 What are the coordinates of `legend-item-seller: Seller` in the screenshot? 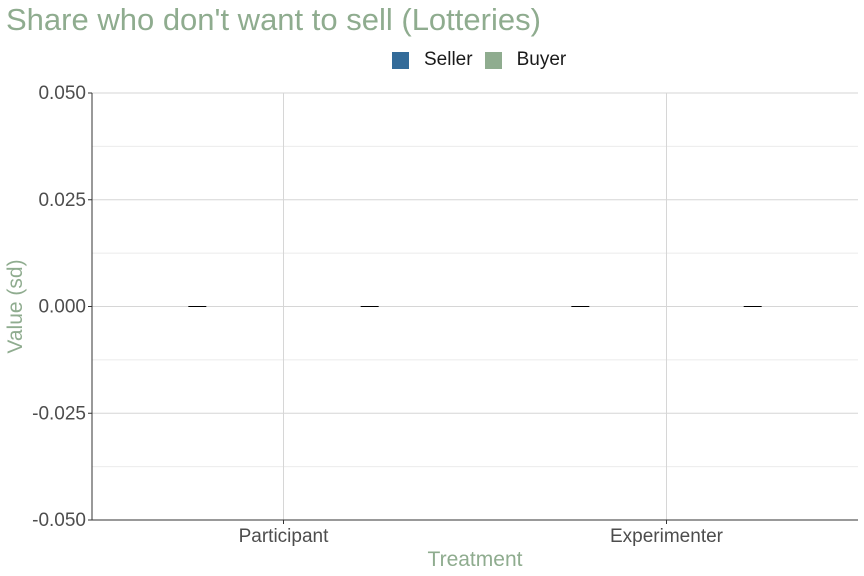 It's located at (432, 60).